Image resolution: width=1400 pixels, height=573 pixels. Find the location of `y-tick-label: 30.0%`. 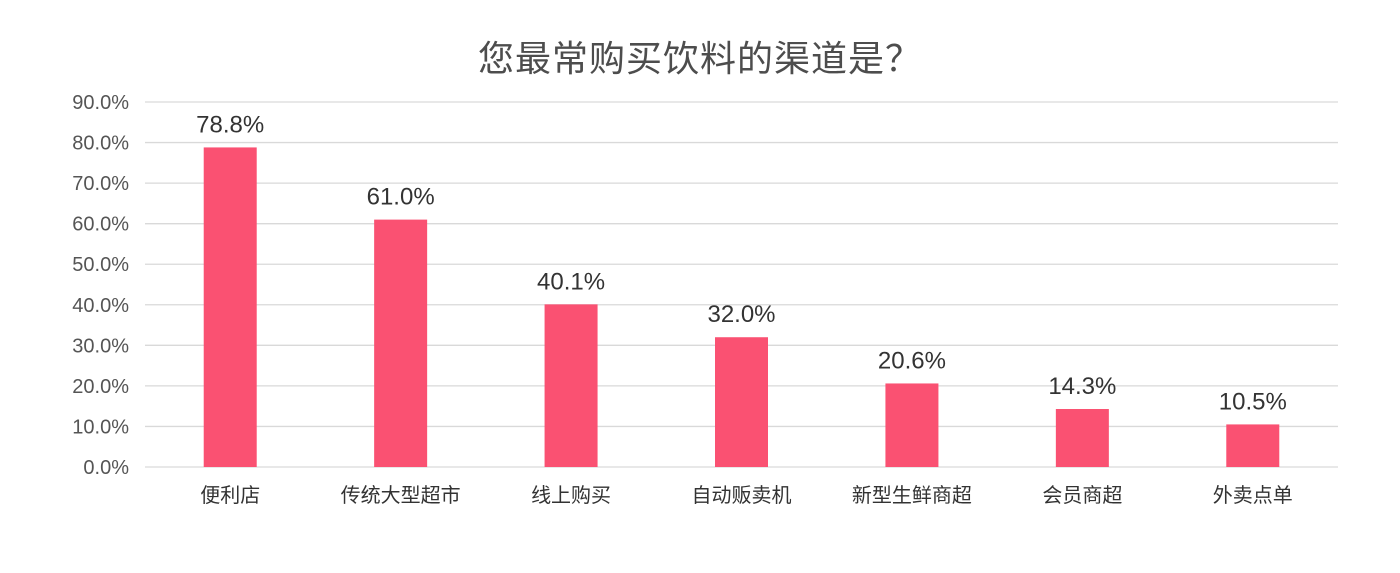

y-tick-label: 30.0% is located at coordinates (100, 346).